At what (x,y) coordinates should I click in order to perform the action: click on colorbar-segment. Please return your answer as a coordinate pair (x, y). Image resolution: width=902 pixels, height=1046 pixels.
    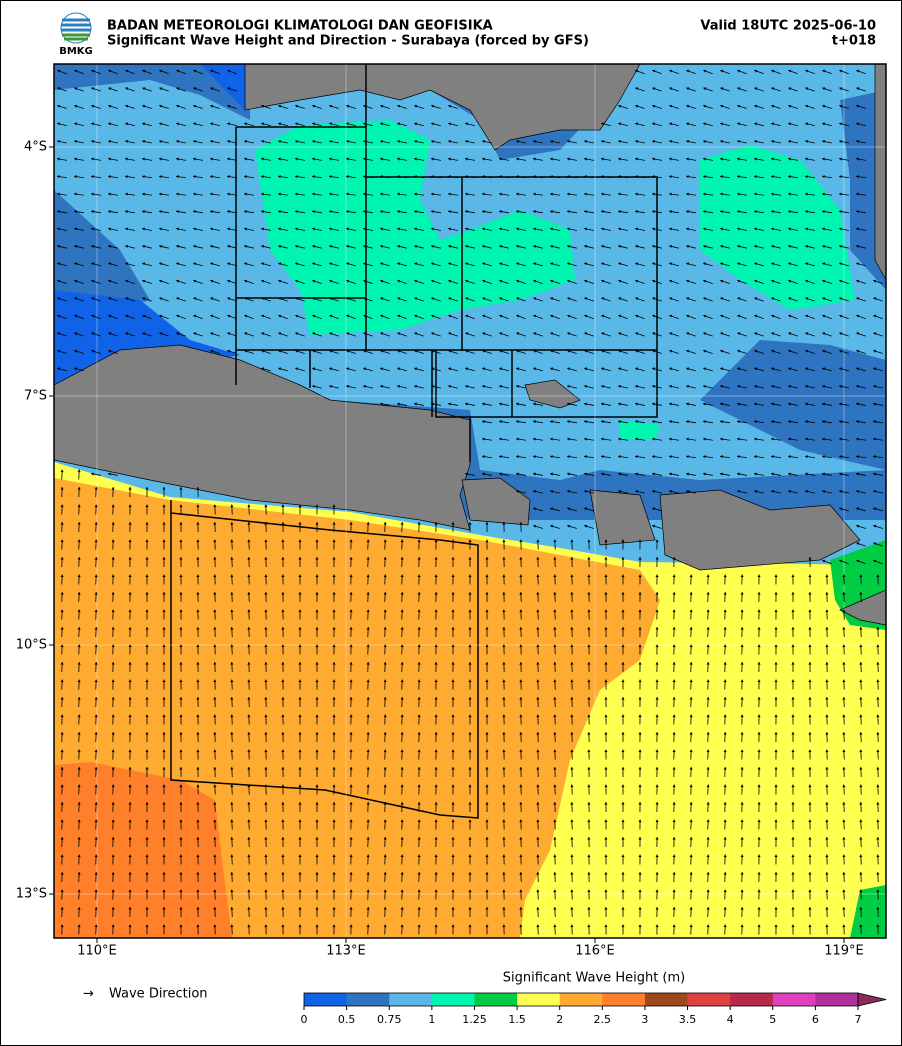
    Looking at the image, I should click on (794, 999).